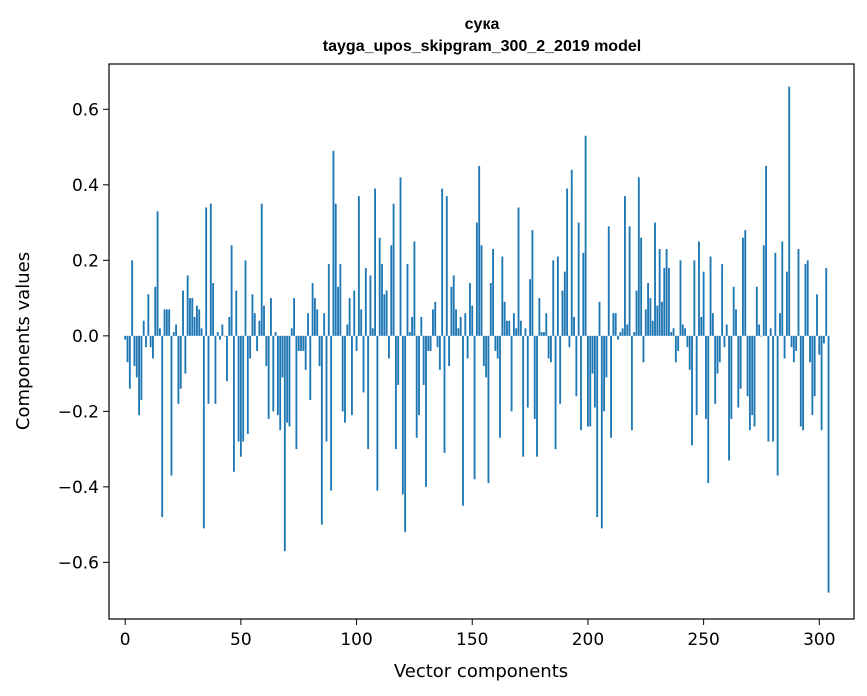  I want to click on y-tick-label: −0.4, so click(78, 488).